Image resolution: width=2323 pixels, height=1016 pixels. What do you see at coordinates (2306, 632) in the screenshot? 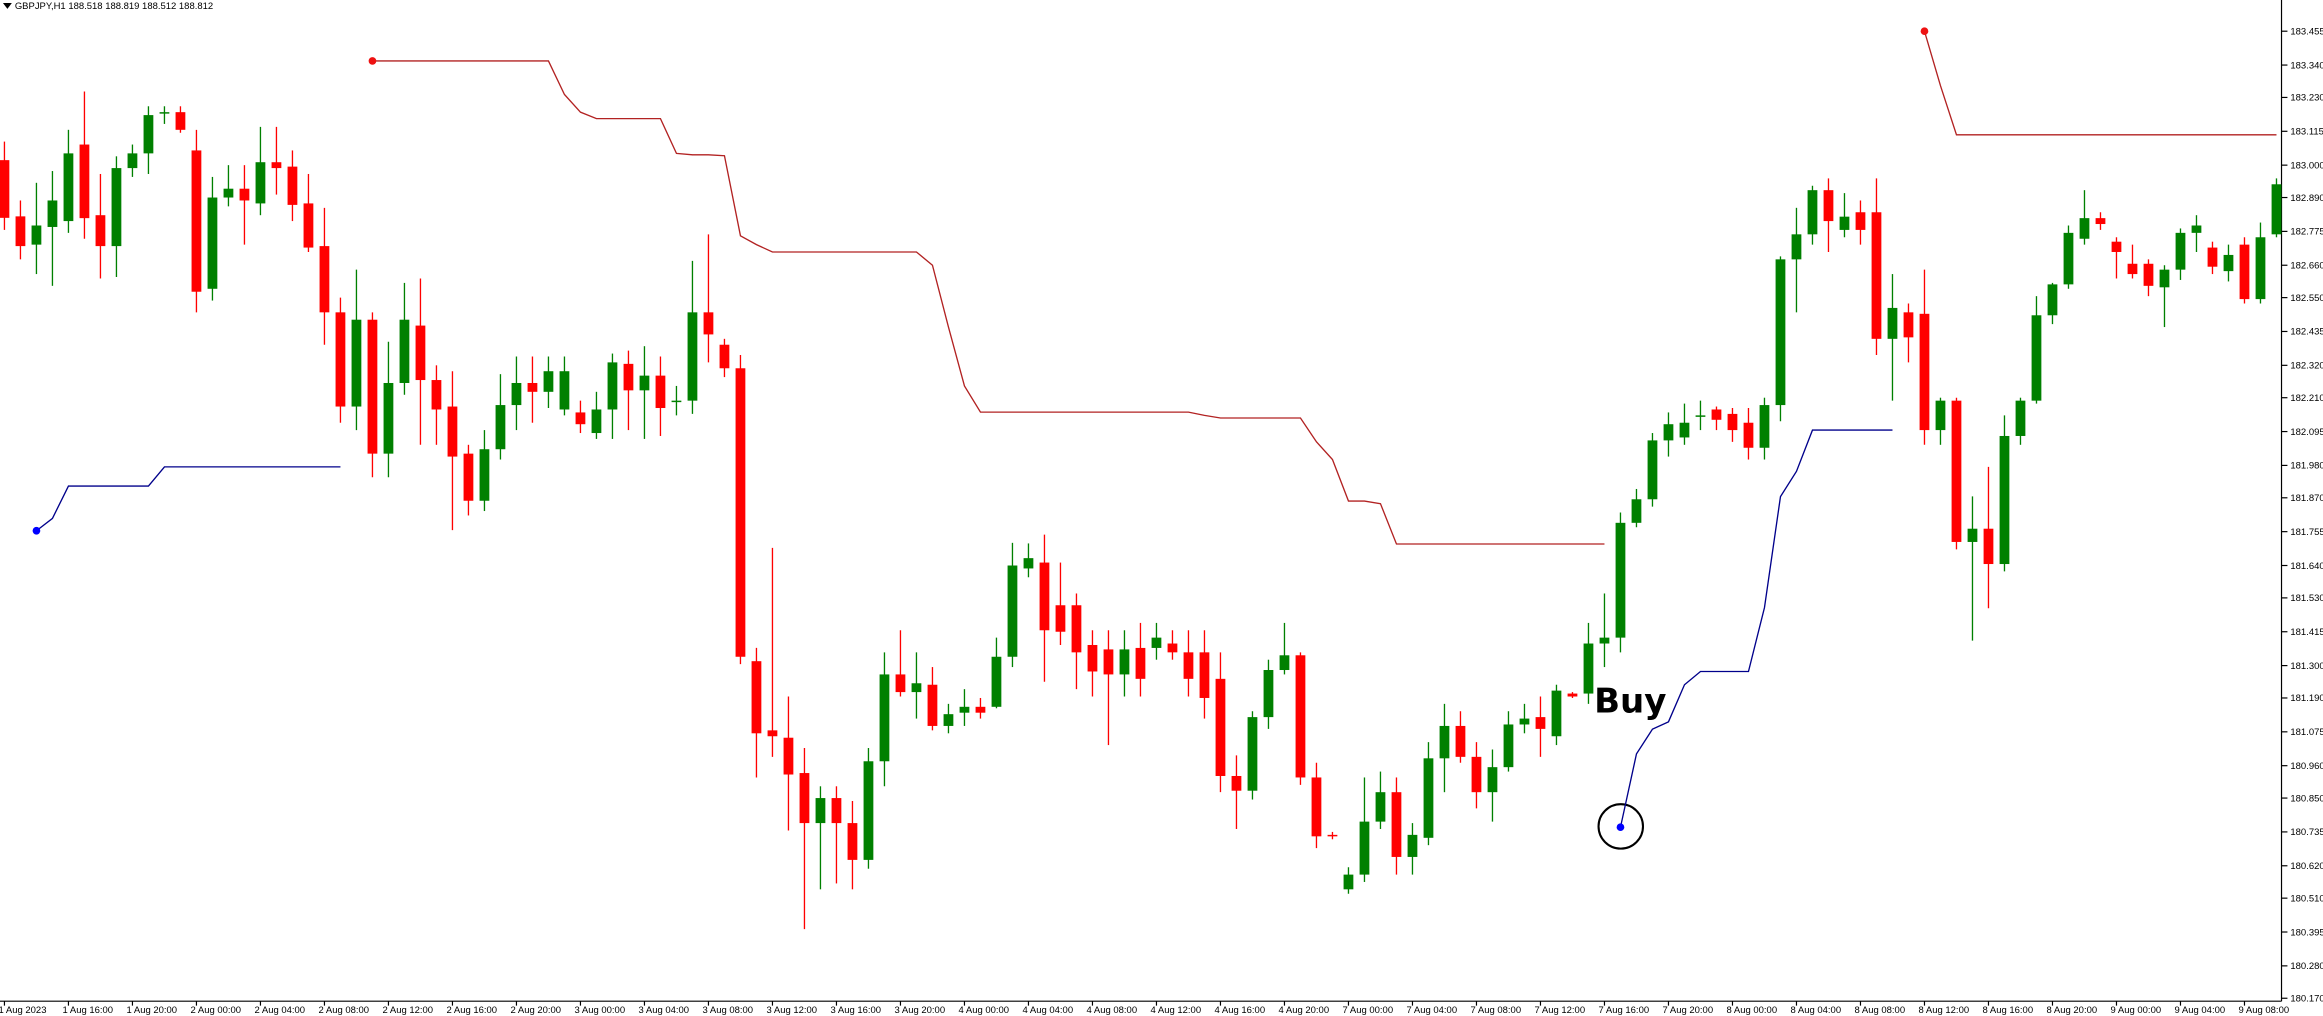
I see `y-tick-label: 181.415` at bounding box center [2306, 632].